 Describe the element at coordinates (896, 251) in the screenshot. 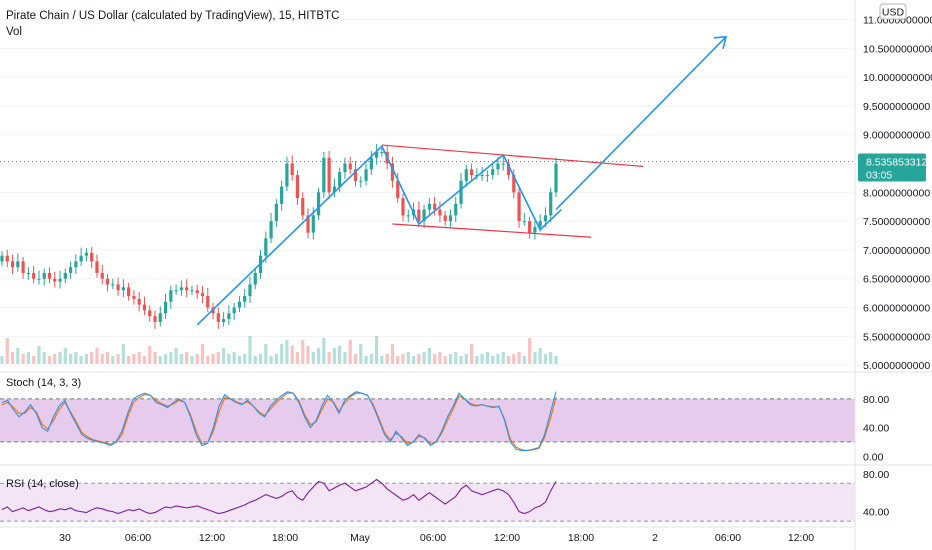

I see `price-tick-label: 7.0000000000` at that location.